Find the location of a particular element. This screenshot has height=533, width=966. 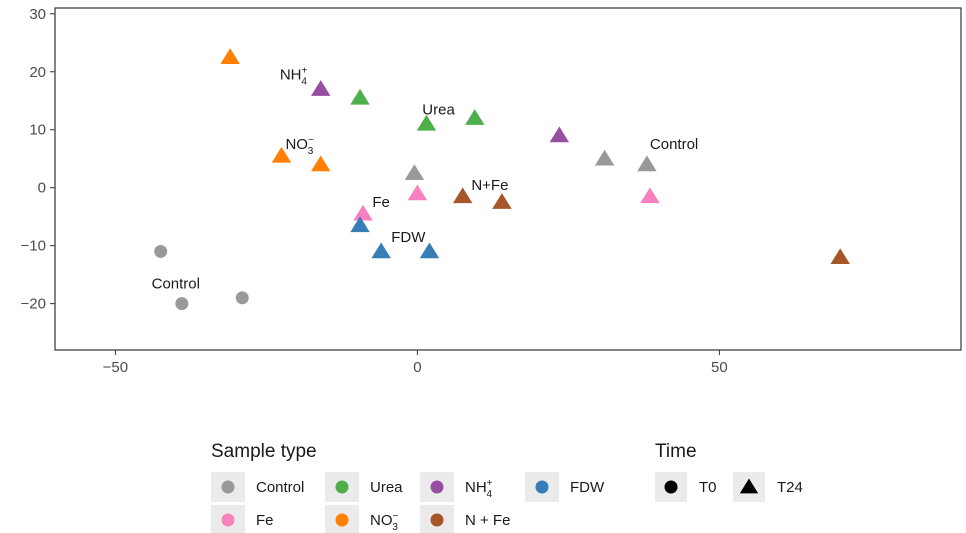

legend-label-control: Control is located at coordinates (280, 487).